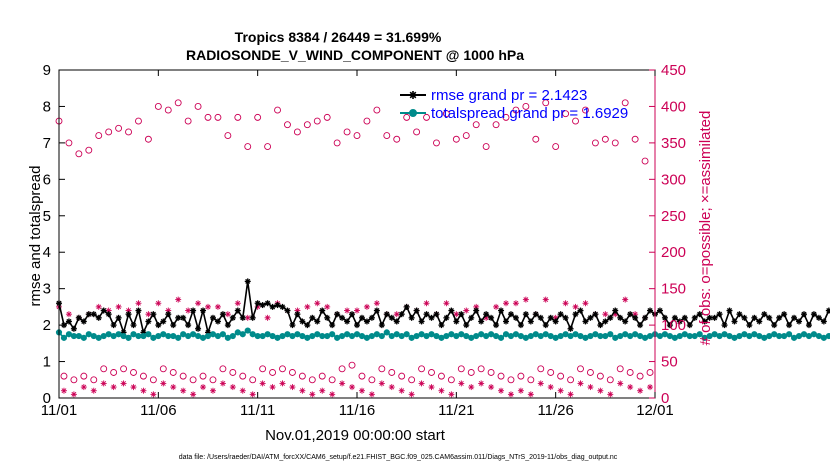 This screenshot has height=470, width=830. What do you see at coordinates (442, 309) in the screenshot?
I see `series-lines` at bounding box center [442, 309].